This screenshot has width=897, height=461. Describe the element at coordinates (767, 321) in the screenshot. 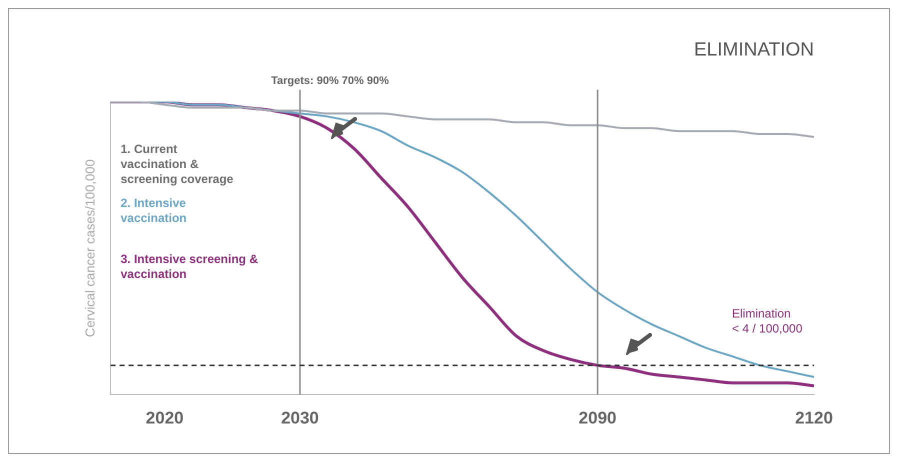

I see `ref-line-label: Elimination < 4 / 100,000` at that location.